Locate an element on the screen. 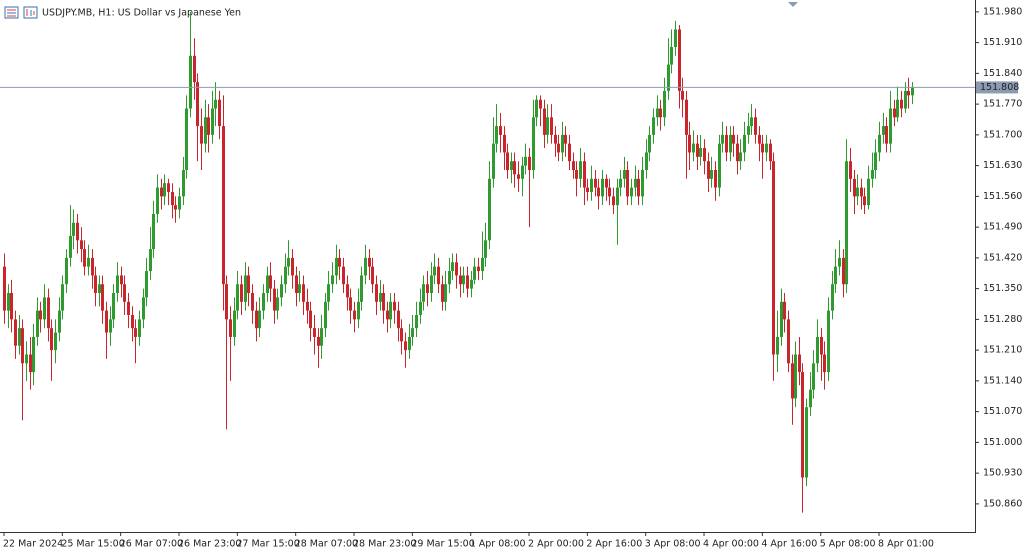 The width and height of the screenshot is (1024, 550). x-tick-label: 2 Apr 16:00 is located at coordinates (614, 544).